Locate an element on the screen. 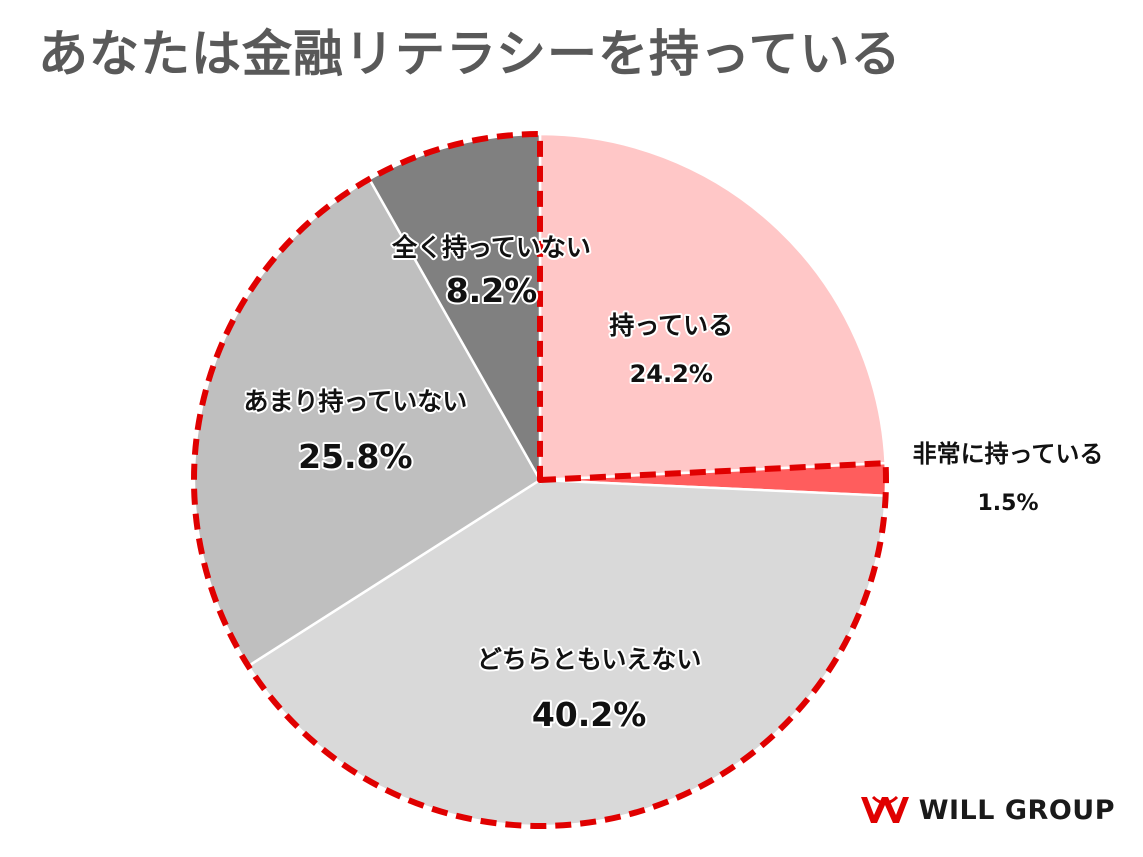 This screenshot has height=857, width=1143. logo-text: WILL GROUP is located at coordinates (1016, 810).